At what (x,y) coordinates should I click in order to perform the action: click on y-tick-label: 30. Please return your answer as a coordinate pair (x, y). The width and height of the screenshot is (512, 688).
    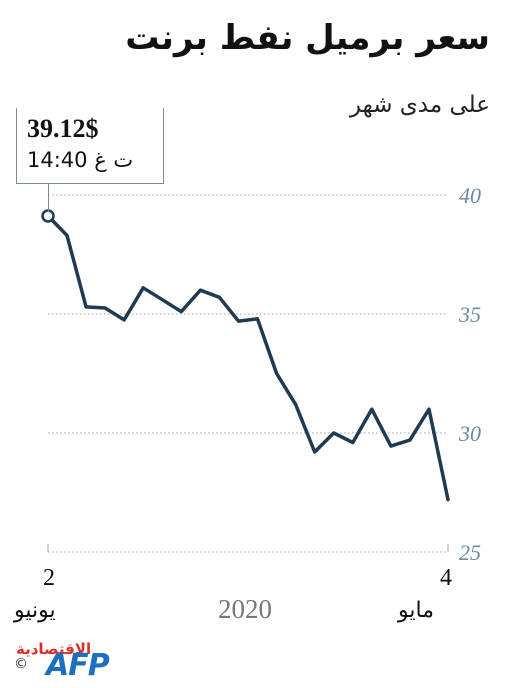
    Looking at the image, I should click on (469, 433).